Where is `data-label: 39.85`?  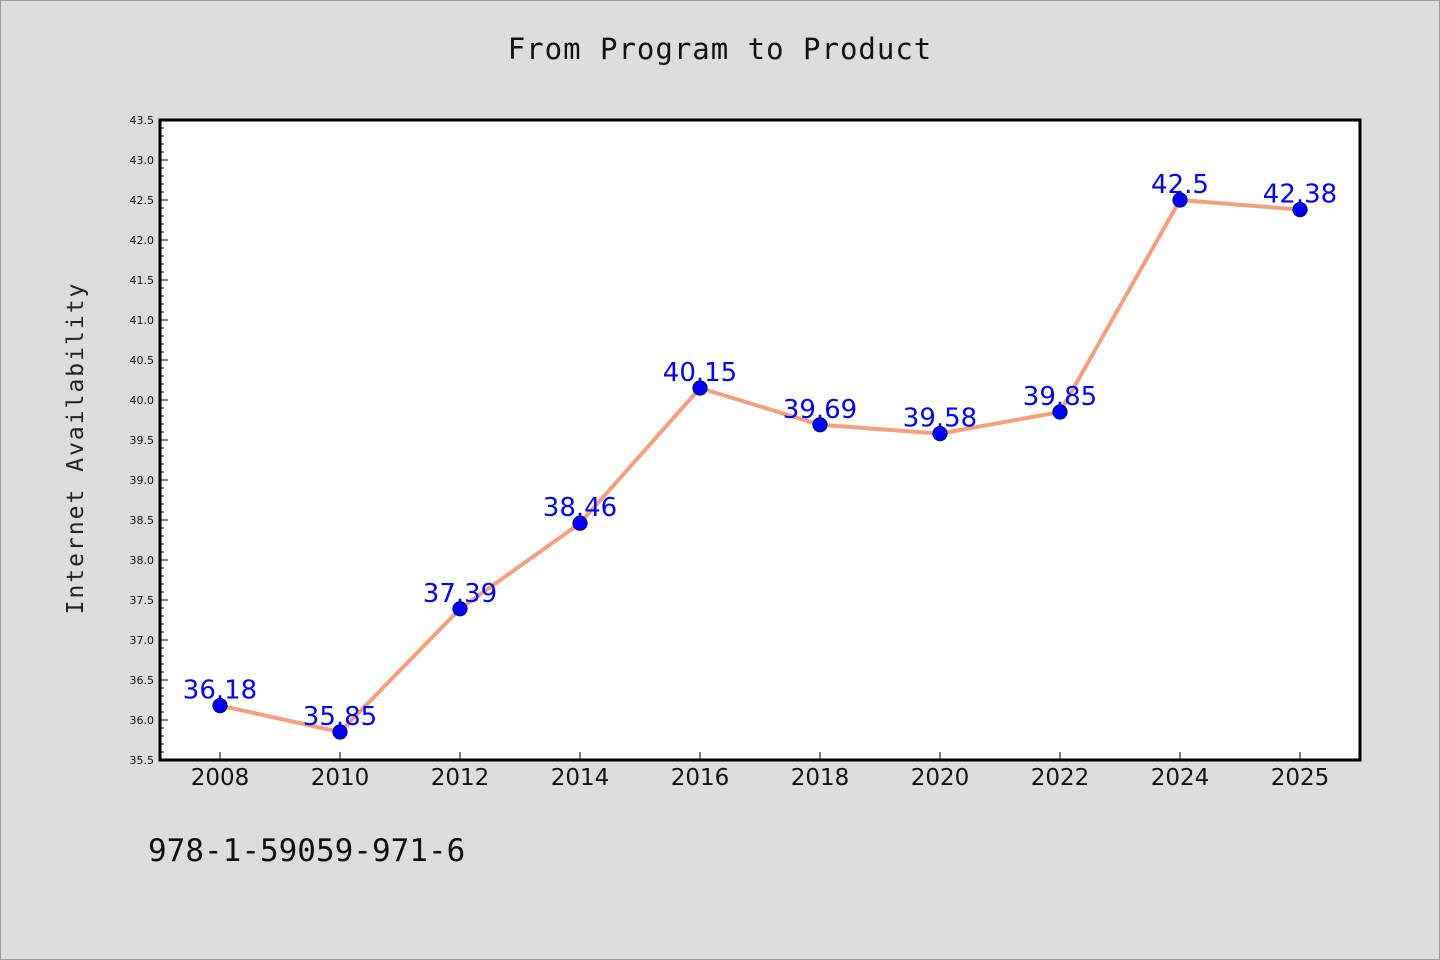 data-label: 39.85 is located at coordinates (1060, 397).